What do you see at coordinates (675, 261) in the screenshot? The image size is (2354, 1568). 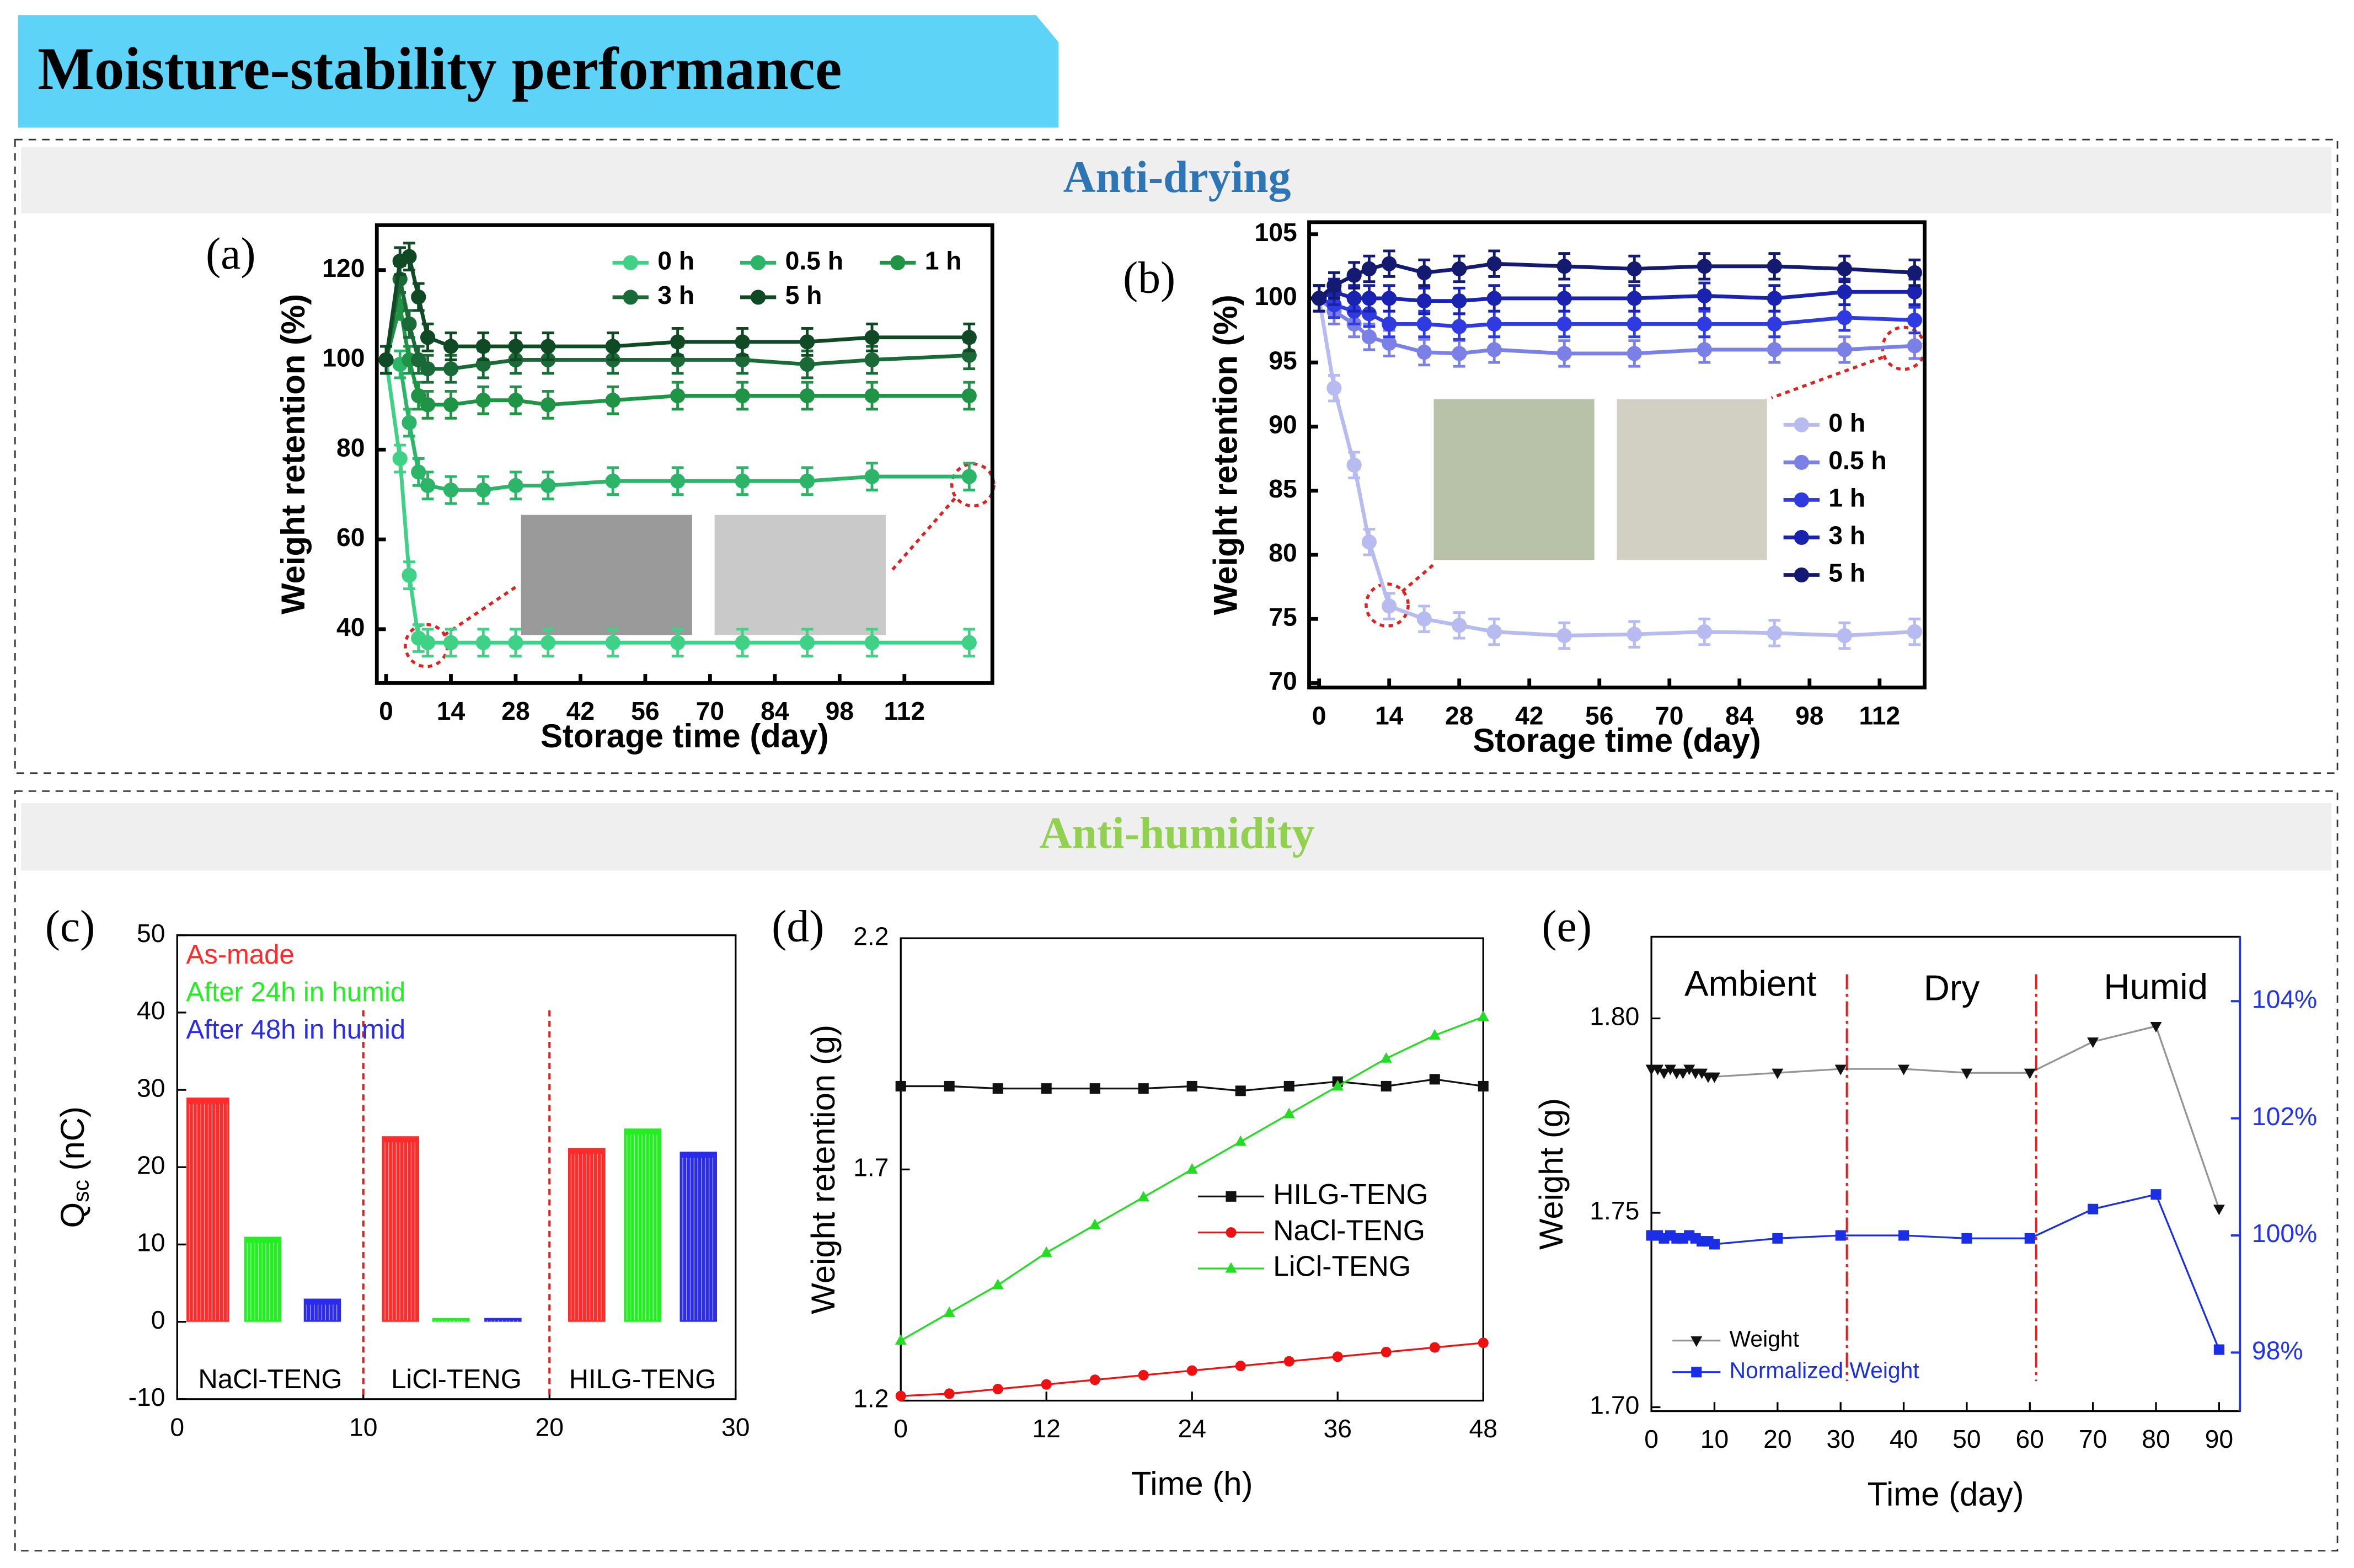 I see `legend-label: 0 h` at bounding box center [675, 261].